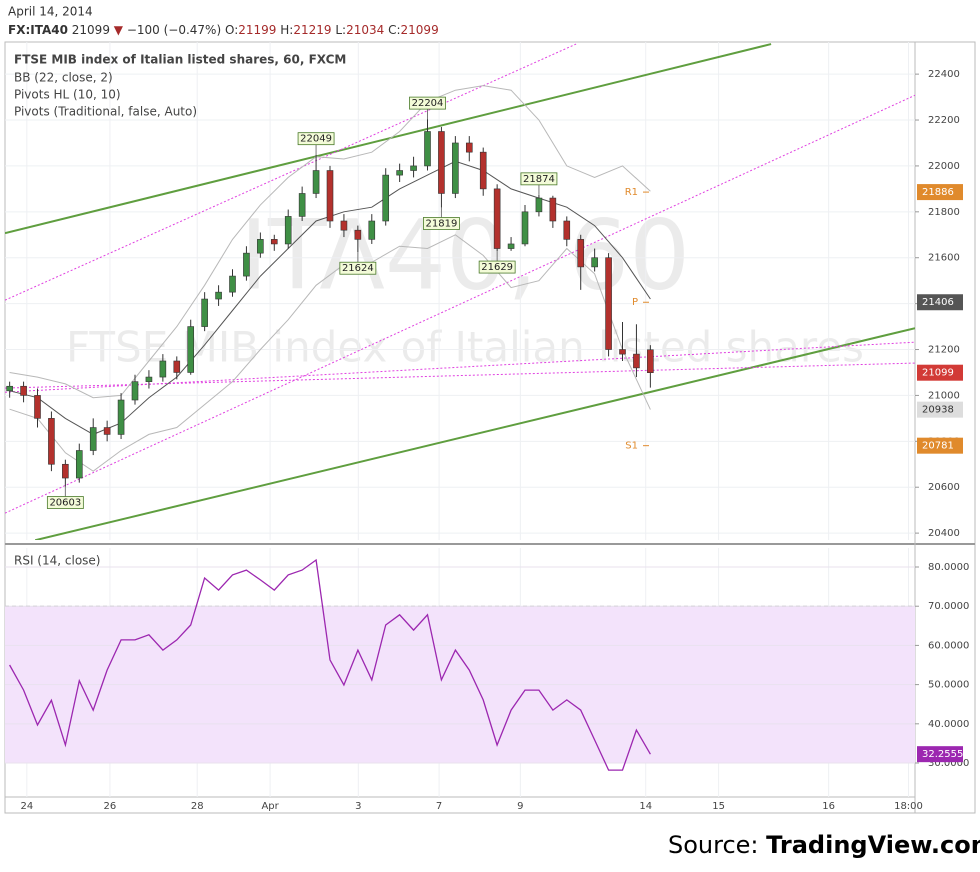 The width and height of the screenshot is (980, 872). What do you see at coordinates (57, 561) in the screenshot?
I see `rsi-title: RSI (14, close)` at bounding box center [57, 561].